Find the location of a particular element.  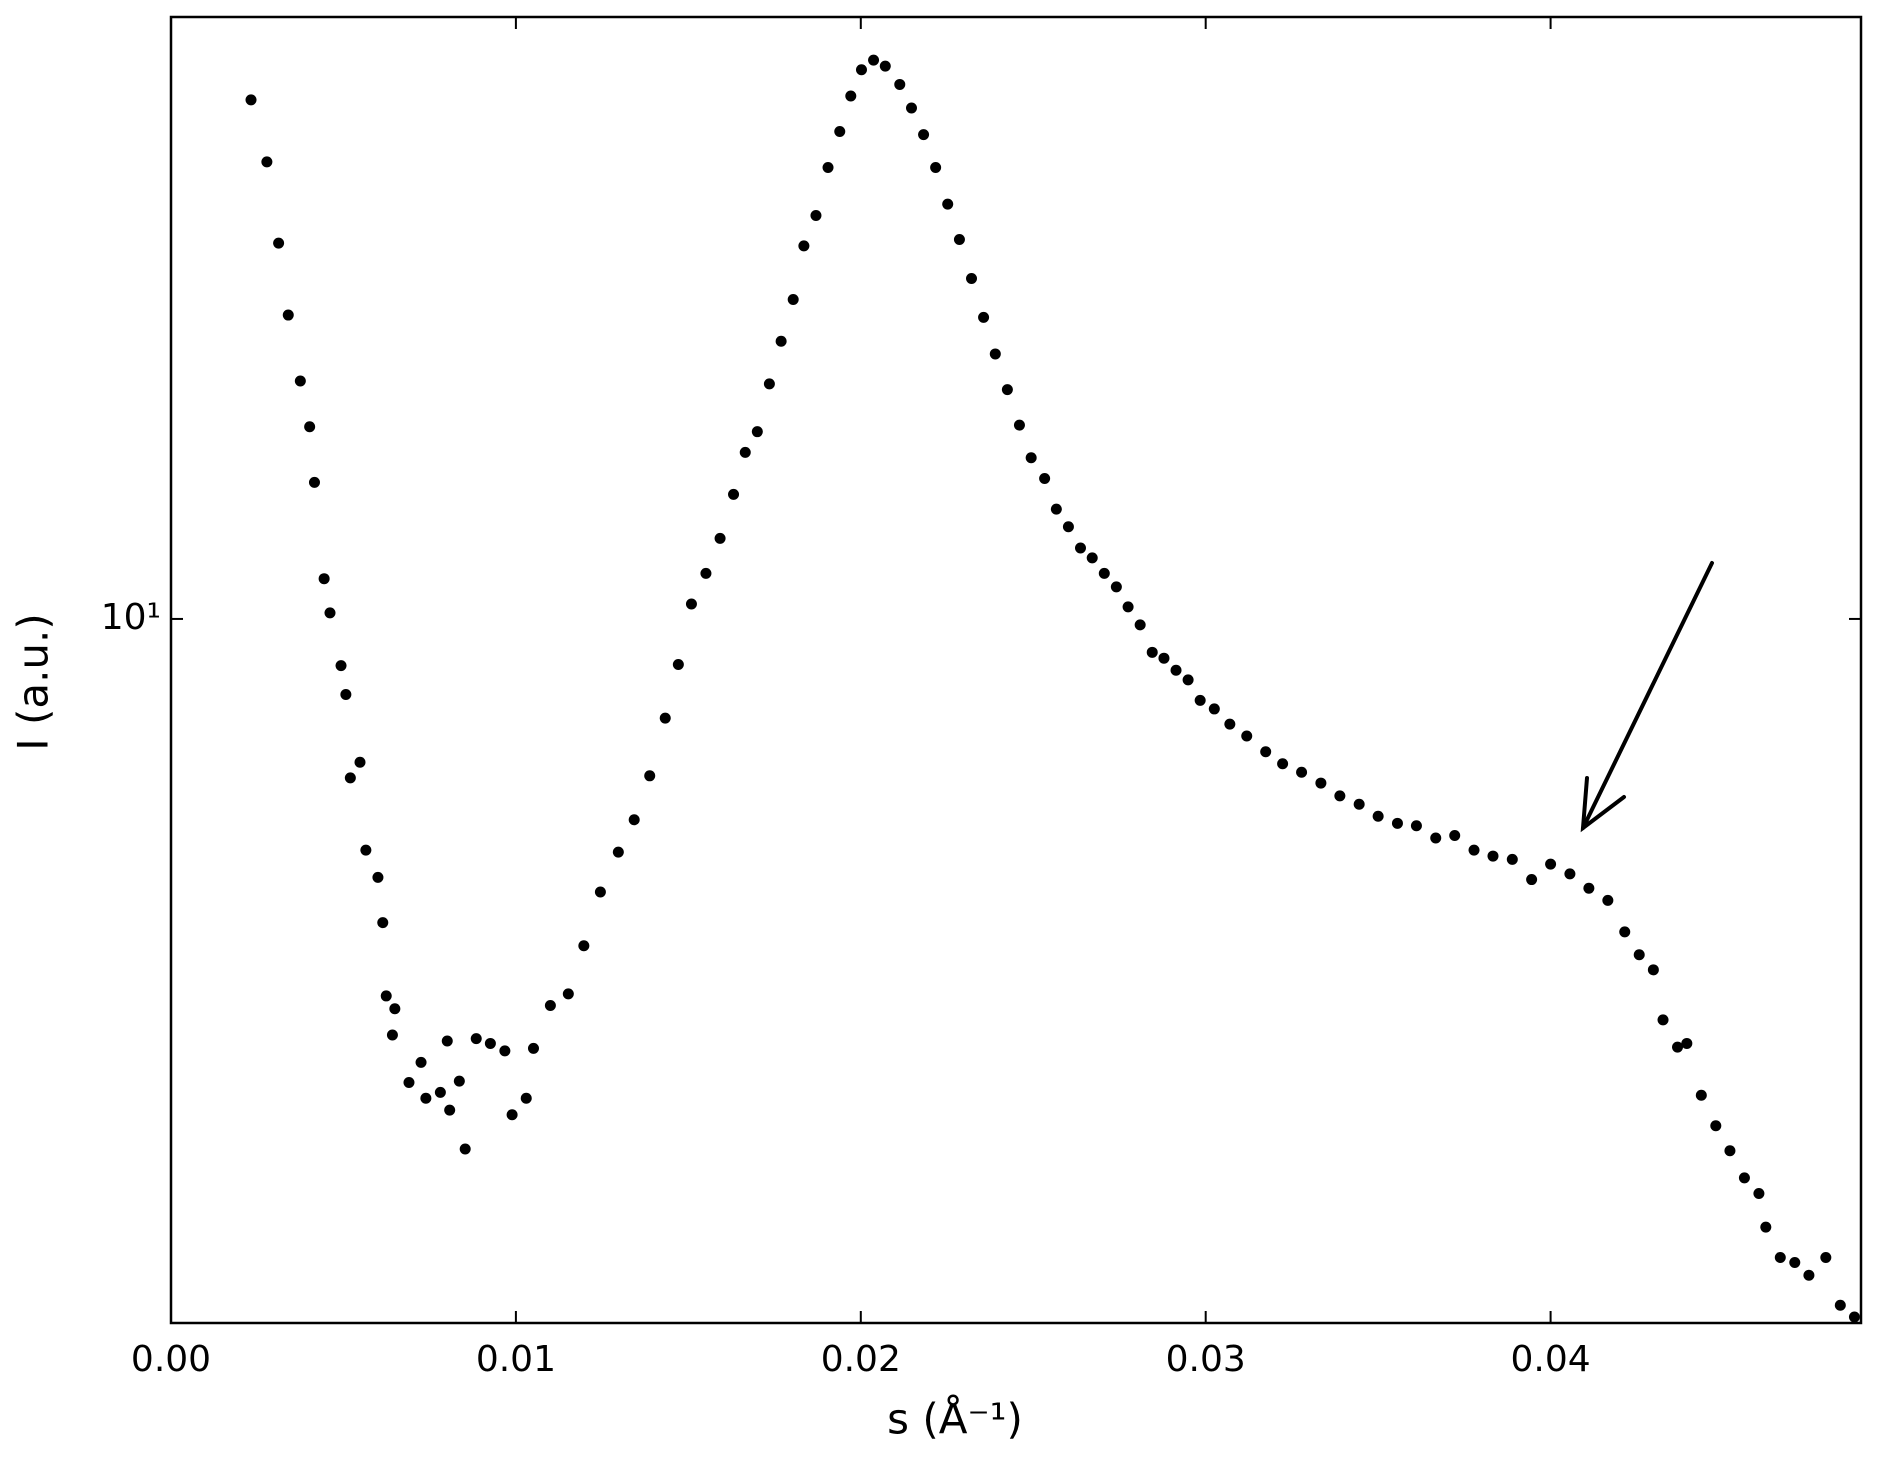

x-tick-label: 0.03 is located at coordinates (1206, 1359).